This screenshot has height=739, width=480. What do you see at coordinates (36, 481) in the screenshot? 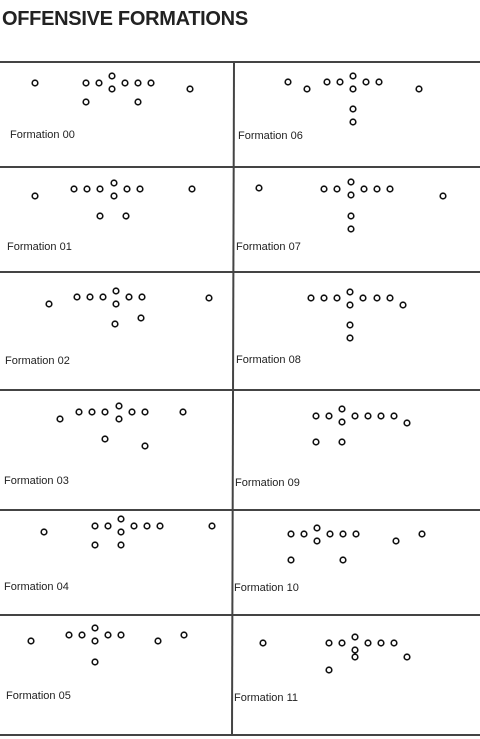
I see `formation-label: Formation 03` at bounding box center [36, 481].